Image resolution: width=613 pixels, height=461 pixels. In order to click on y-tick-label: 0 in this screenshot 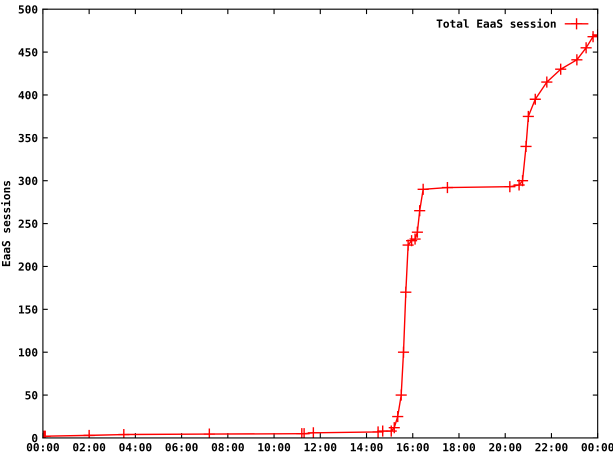, I will do `click(35, 438)`.